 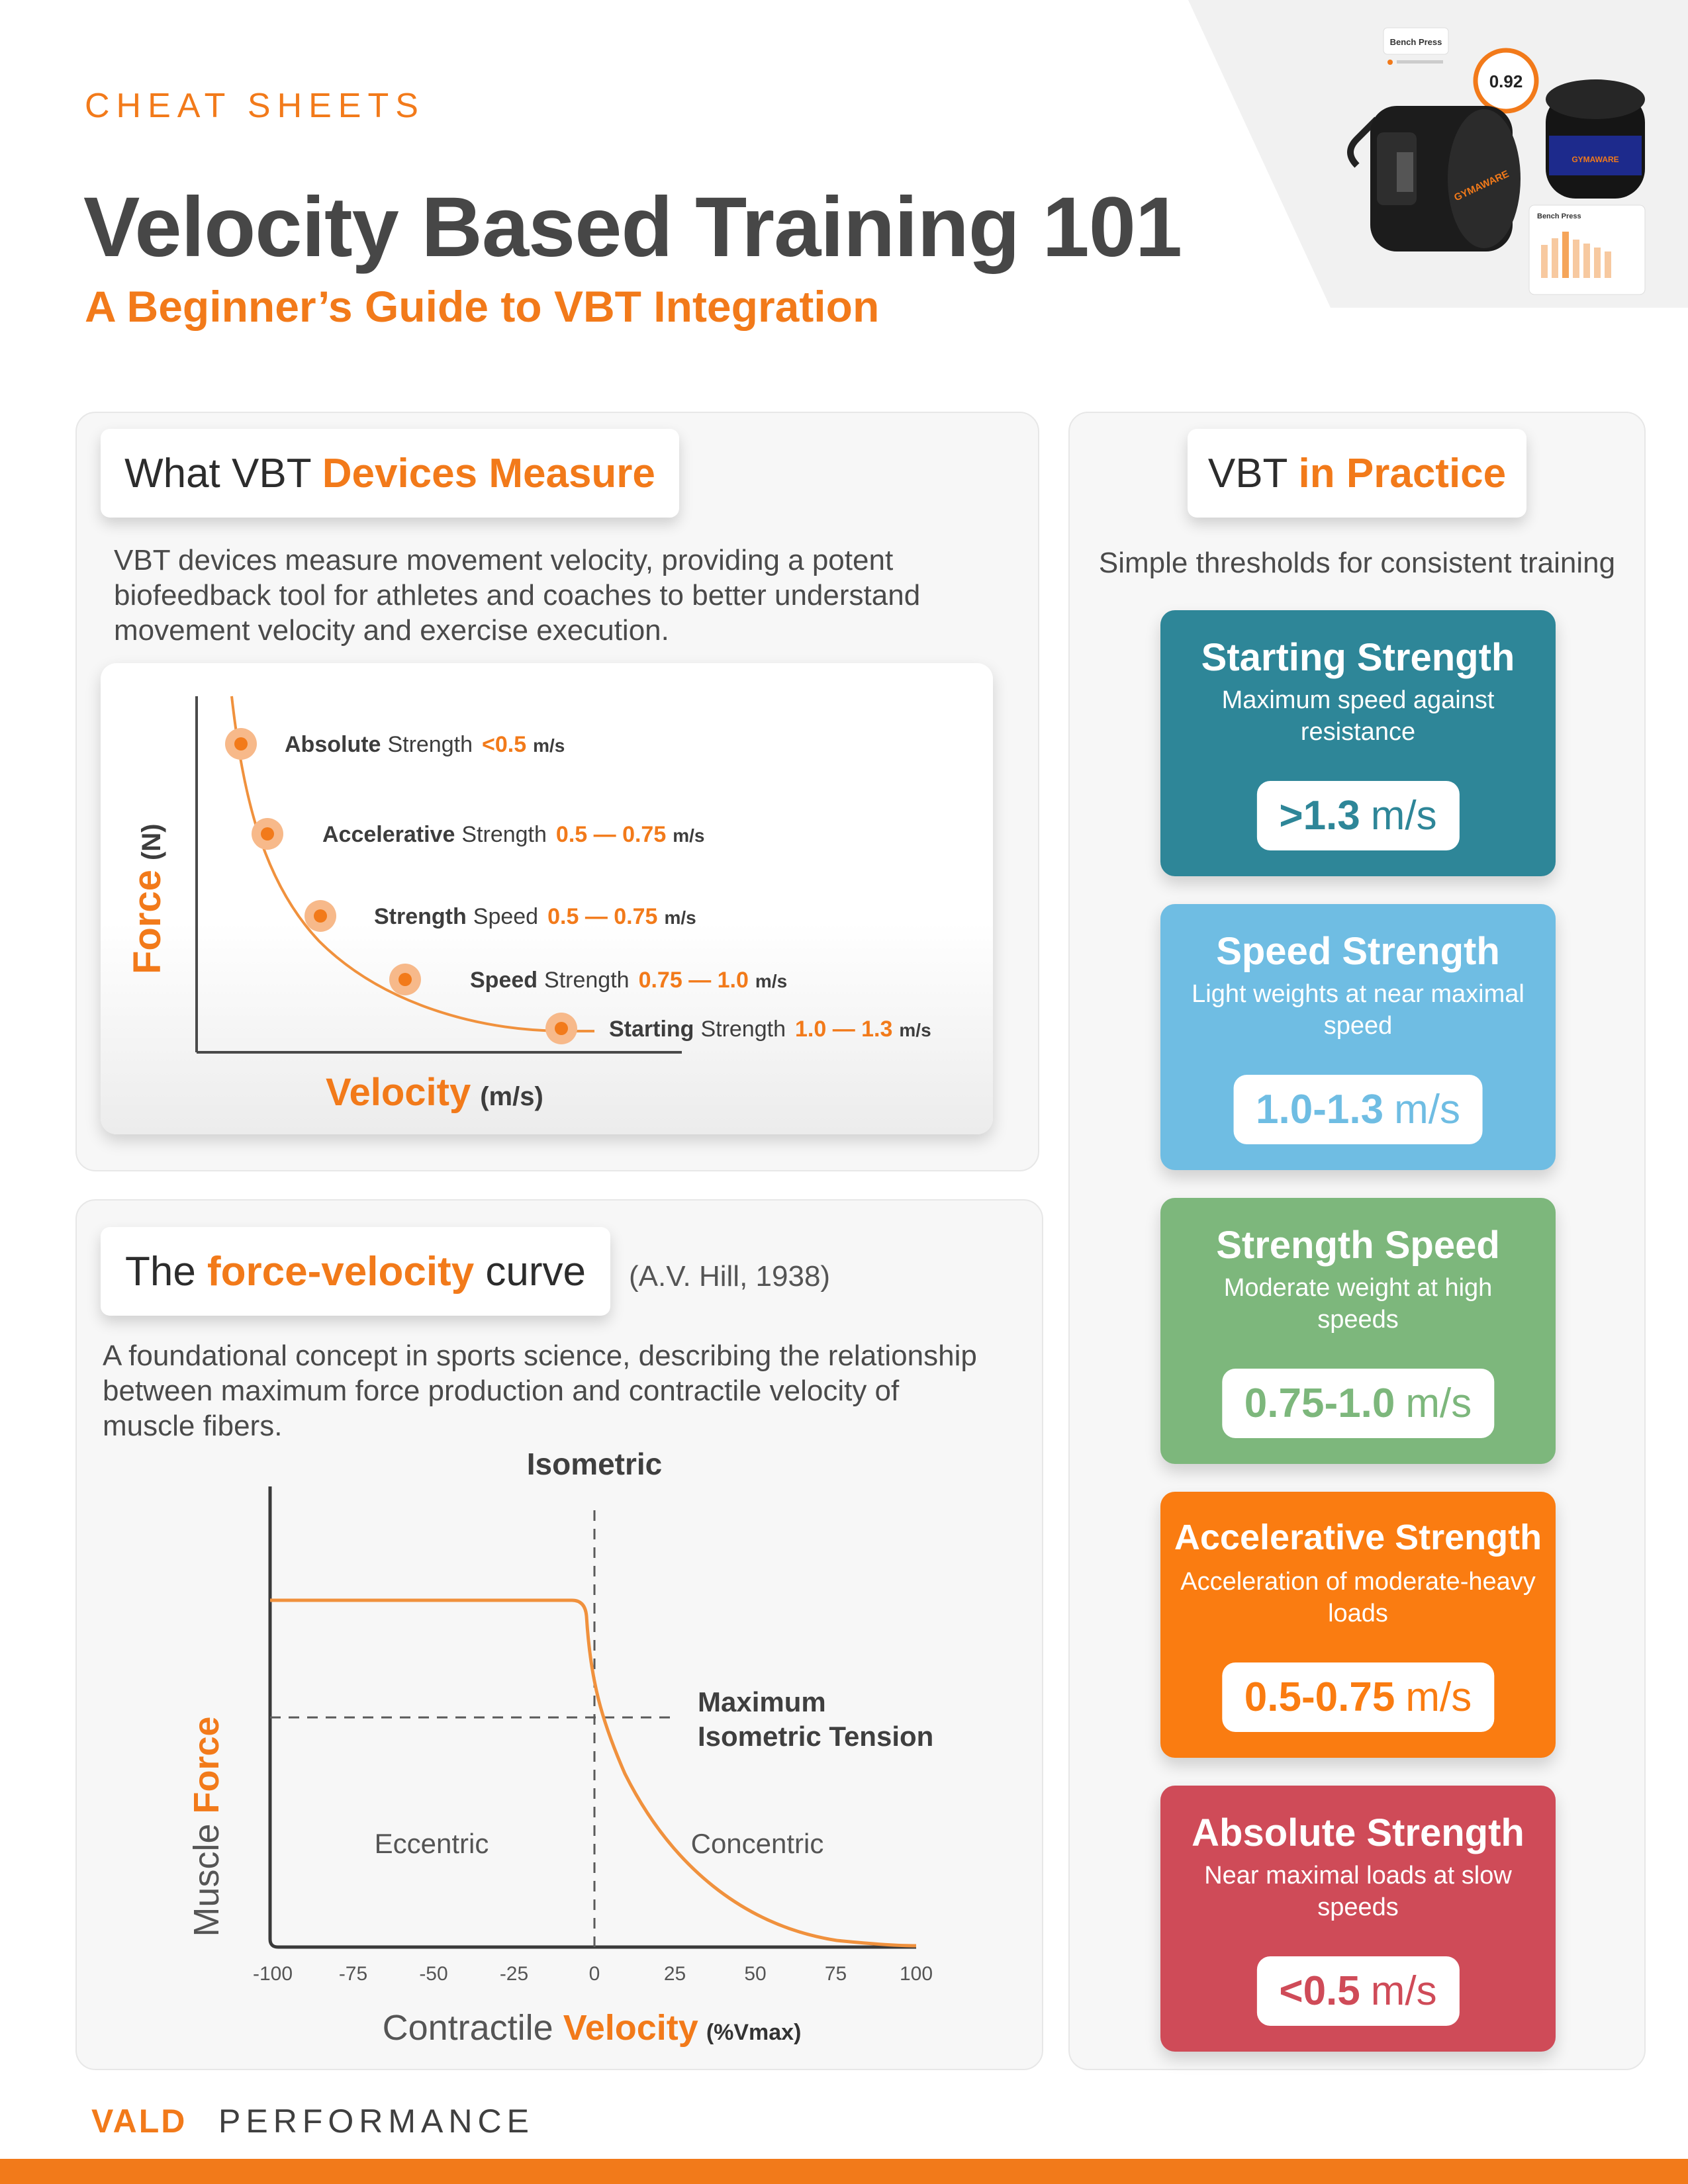 What do you see at coordinates (675, 1974) in the screenshot?
I see `fv-x-tick-label: 25` at bounding box center [675, 1974].